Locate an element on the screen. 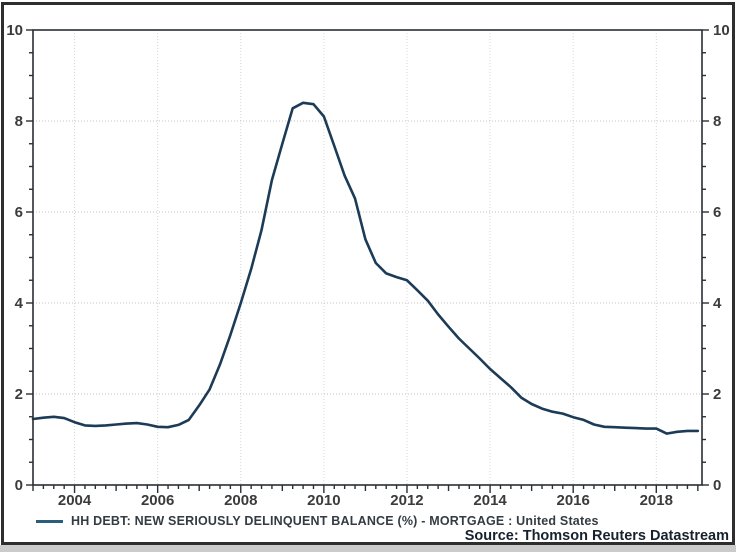 Image resolution: width=736 pixels, height=552 pixels. tick-label: 2008 is located at coordinates (240, 500).